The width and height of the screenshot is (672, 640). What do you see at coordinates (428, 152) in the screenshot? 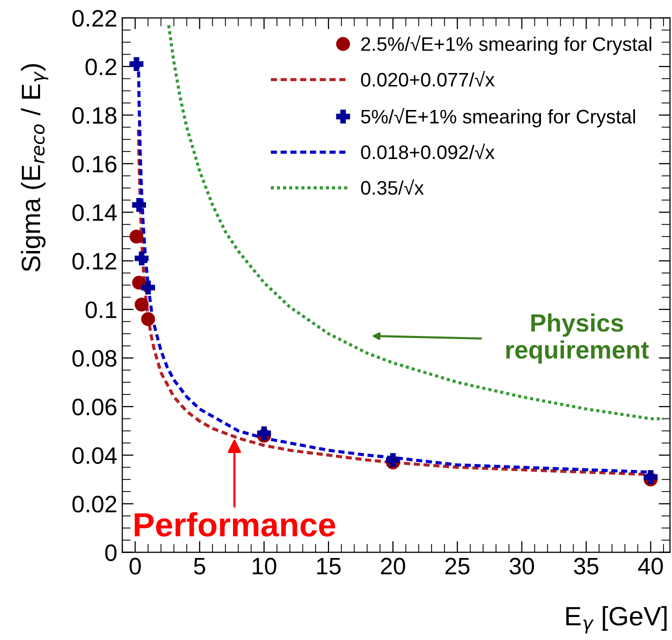
I see `legend-label: 0.018+0.092/√x` at bounding box center [428, 152].